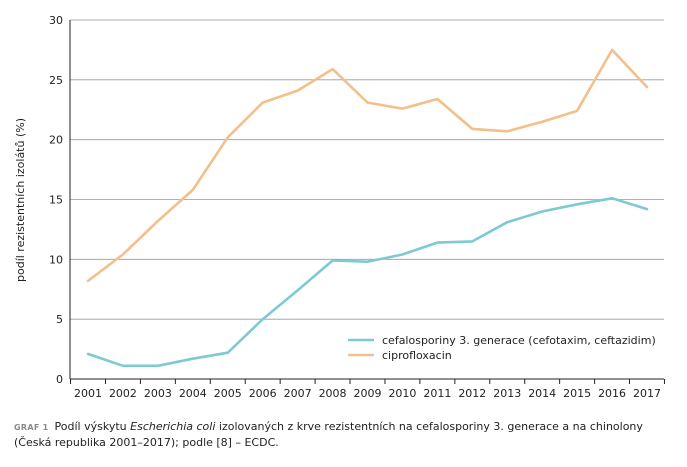  Describe the element at coordinates (542, 393) in the screenshot. I see `x-tick-label: 2014` at that location.